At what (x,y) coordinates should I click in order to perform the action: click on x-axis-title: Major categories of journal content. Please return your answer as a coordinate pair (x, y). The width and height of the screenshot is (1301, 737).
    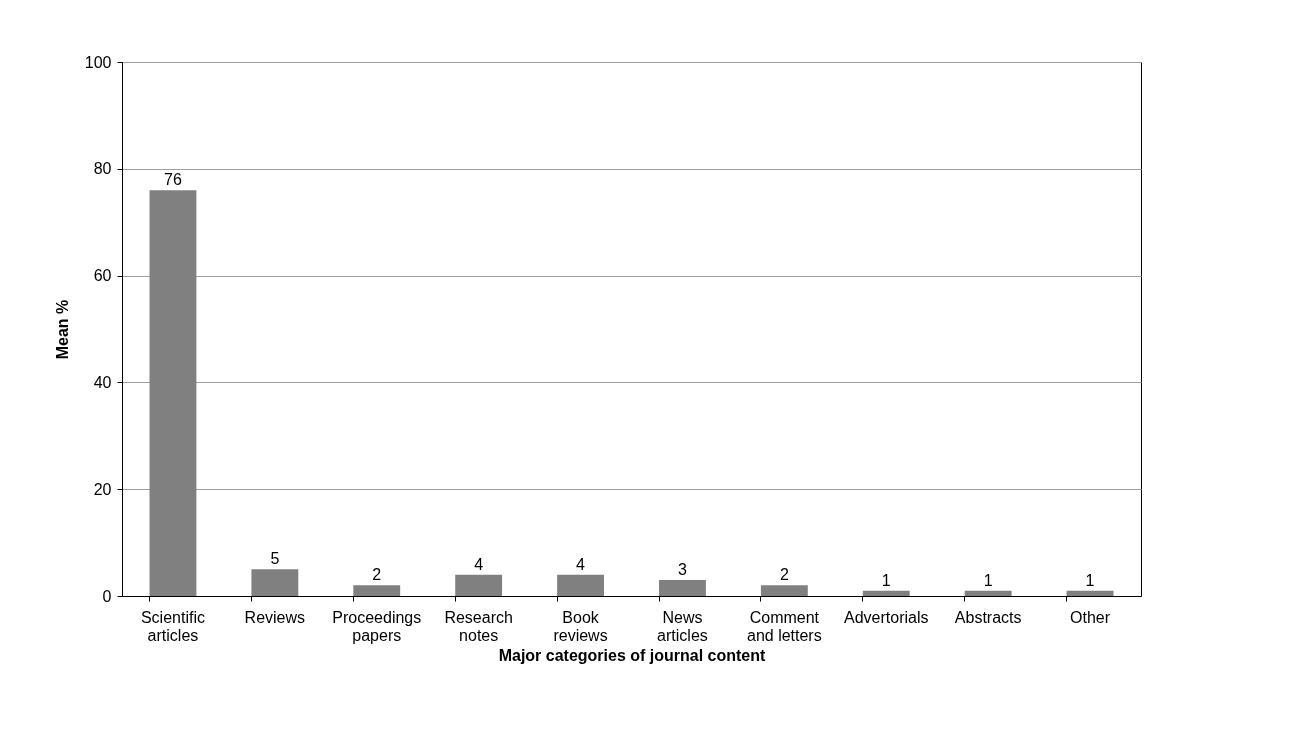
    Looking at the image, I should click on (632, 655).